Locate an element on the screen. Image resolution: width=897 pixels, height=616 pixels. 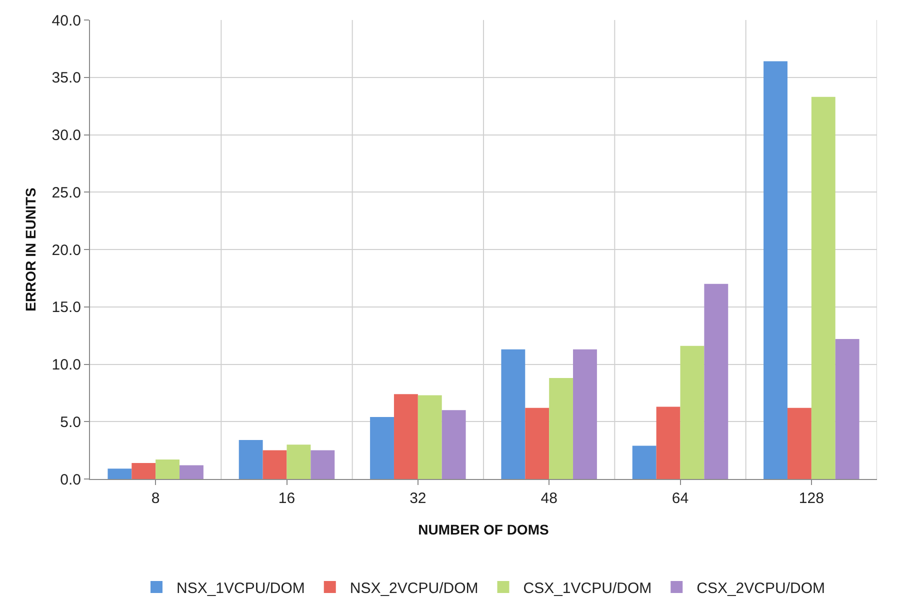
y-tick-label: 20.0 is located at coordinates (66, 250).